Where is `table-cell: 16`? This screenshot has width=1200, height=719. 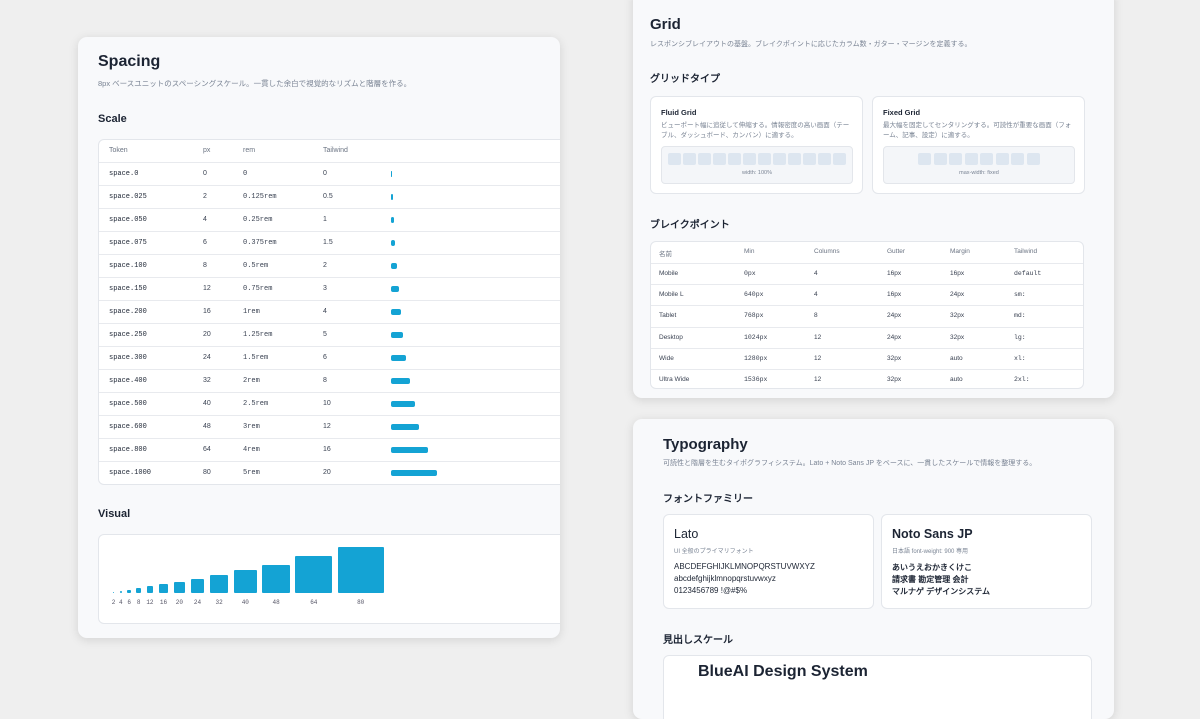 table-cell: 16 is located at coordinates (207, 311).